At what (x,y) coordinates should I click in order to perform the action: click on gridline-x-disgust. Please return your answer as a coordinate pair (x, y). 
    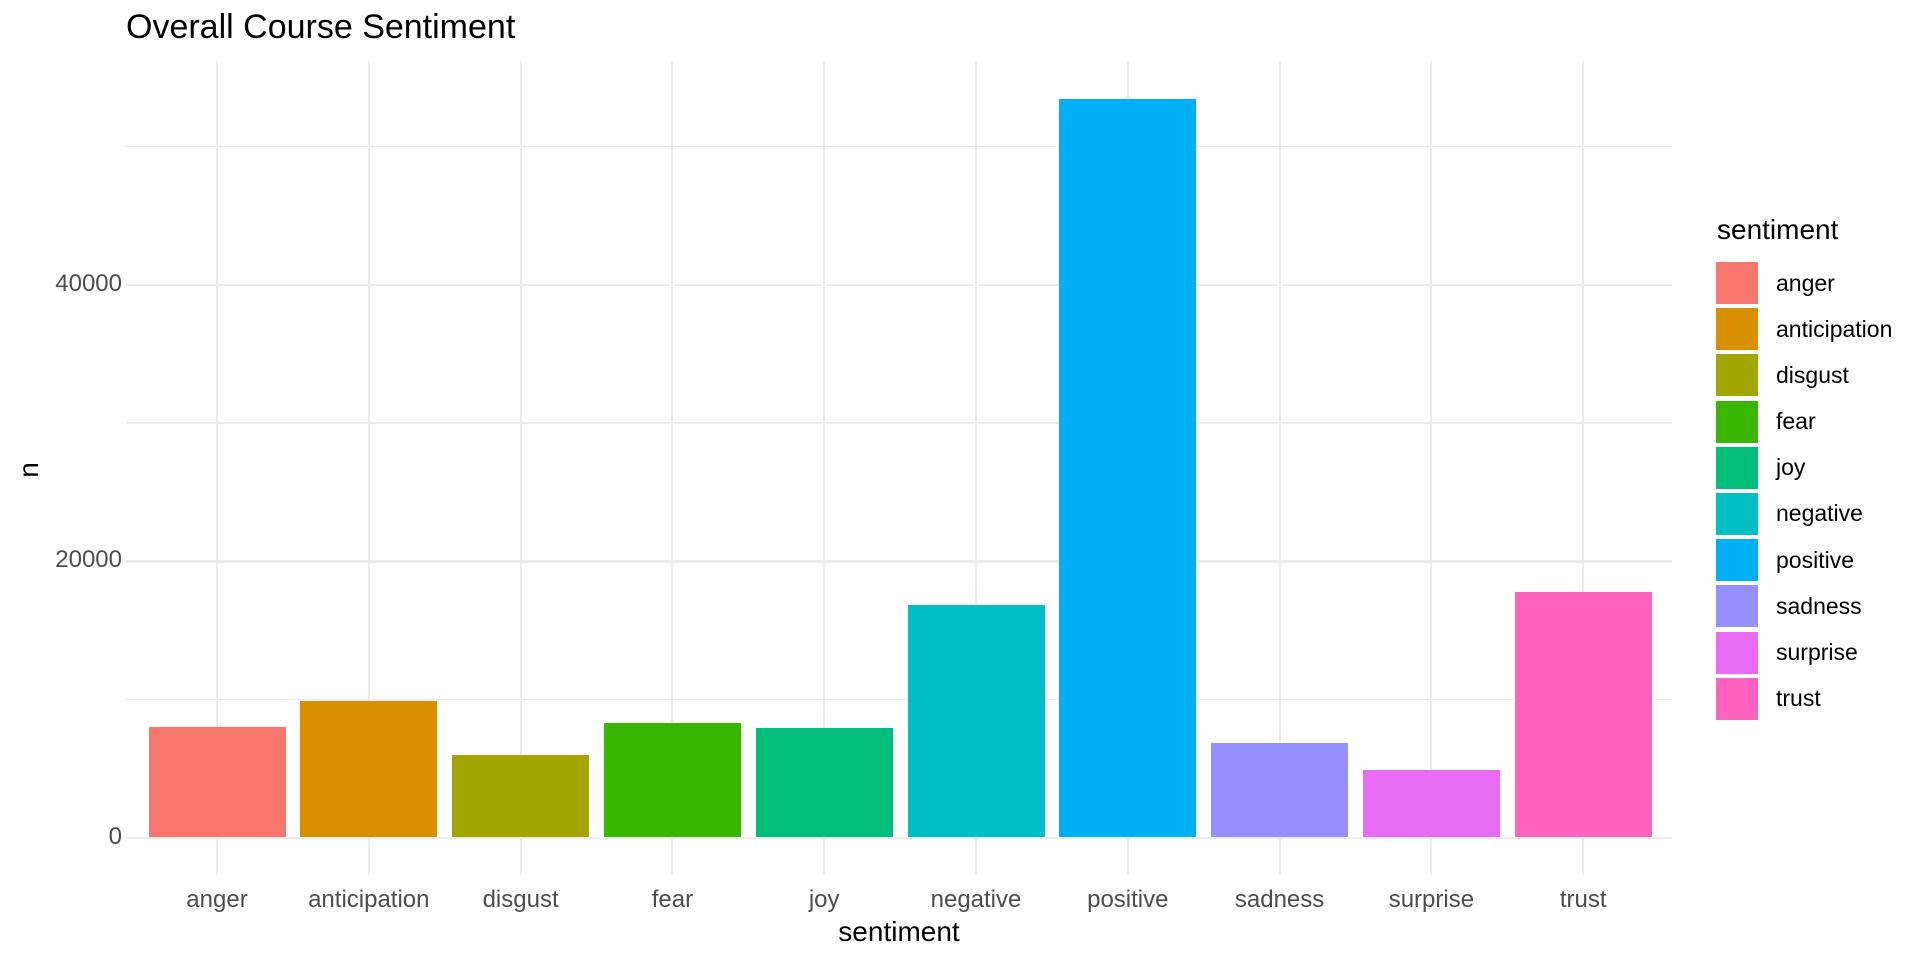
    Looking at the image, I should click on (520, 468).